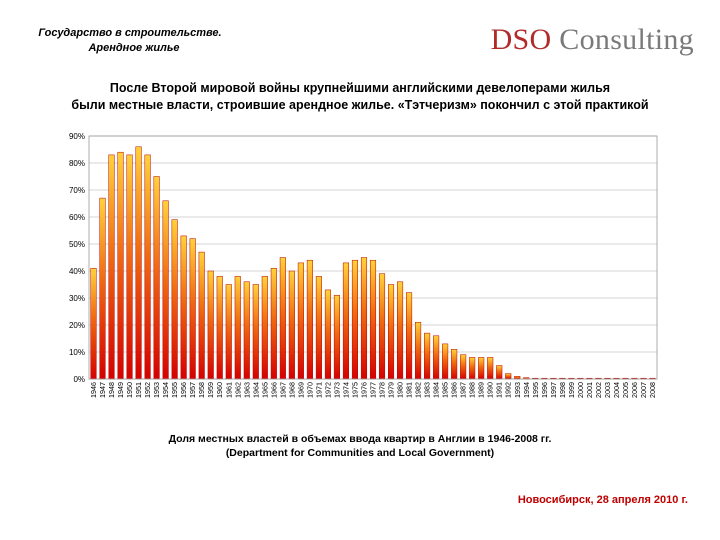  What do you see at coordinates (77, 244) in the screenshot?
I see `y-tick-label: 50%` at bounding box center [77, 244].